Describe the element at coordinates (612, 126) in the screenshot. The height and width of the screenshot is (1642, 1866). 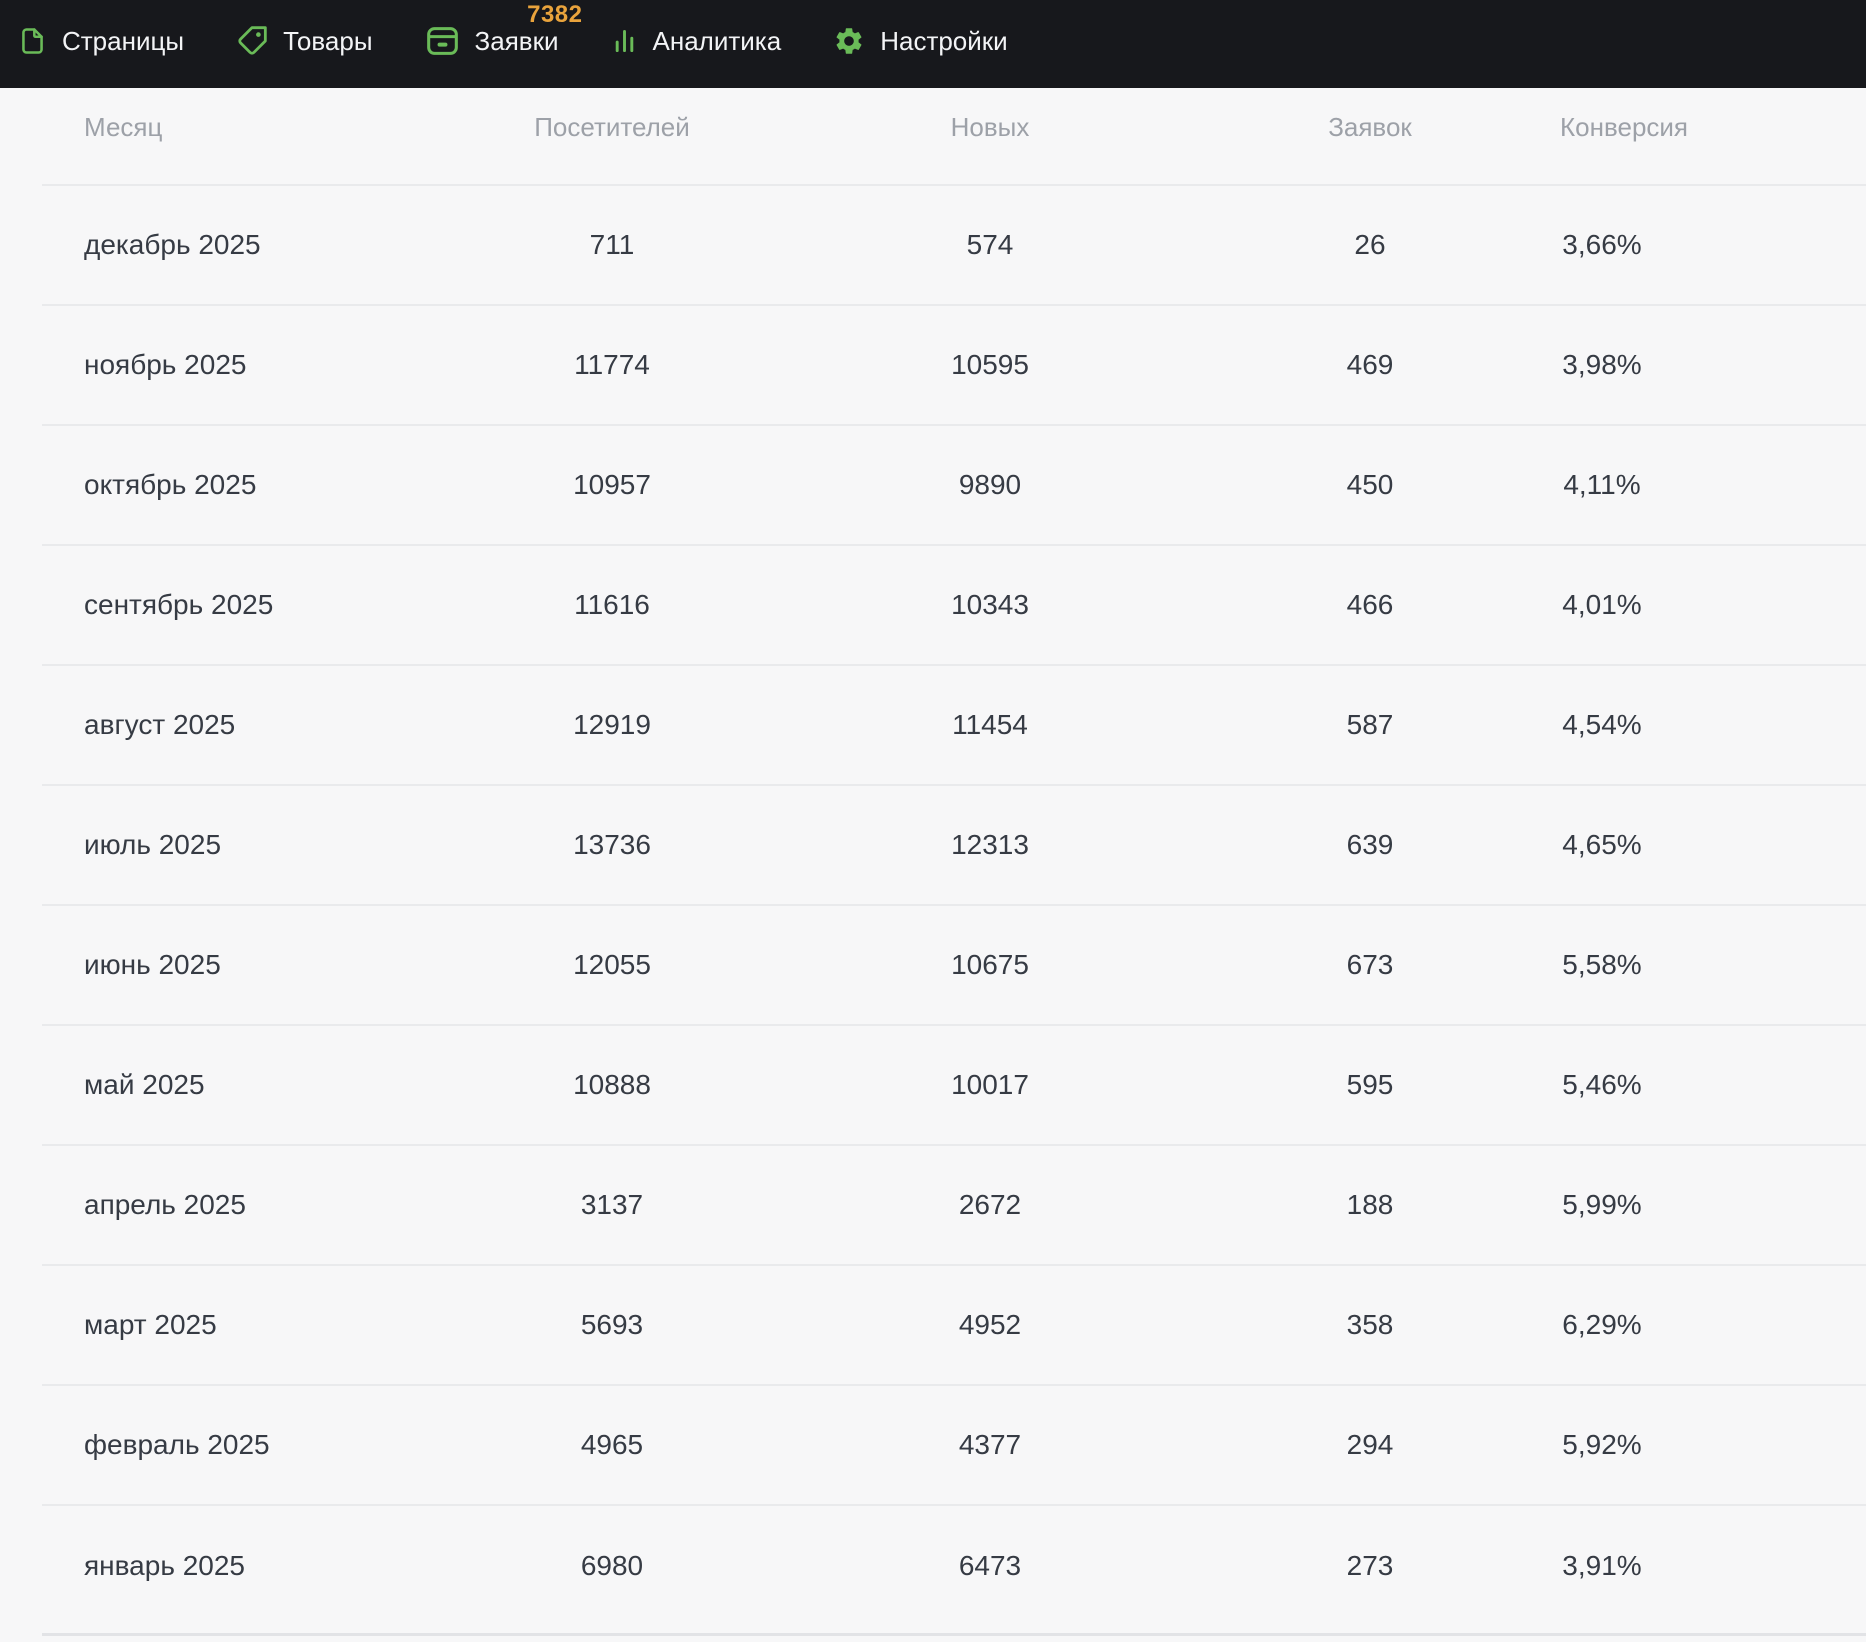
I see `column-header-visitors: Посетителей` at that location.